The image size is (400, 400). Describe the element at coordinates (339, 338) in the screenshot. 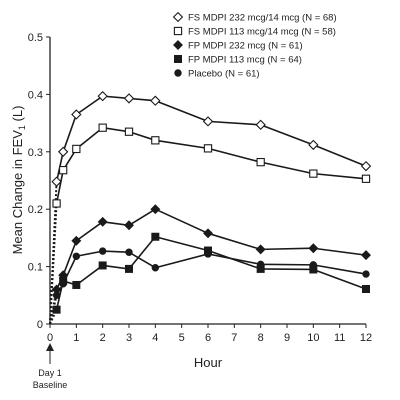

I see `x-tick-label: 11` at that location.